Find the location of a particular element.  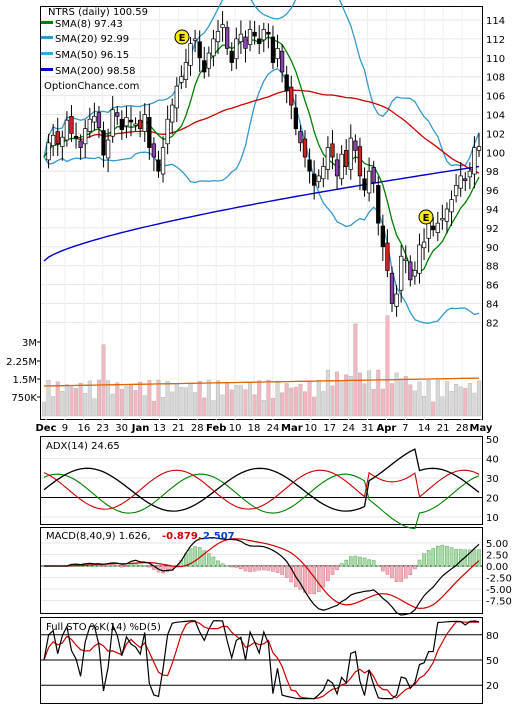

sto-k-line is located at coordinates (261, 660).